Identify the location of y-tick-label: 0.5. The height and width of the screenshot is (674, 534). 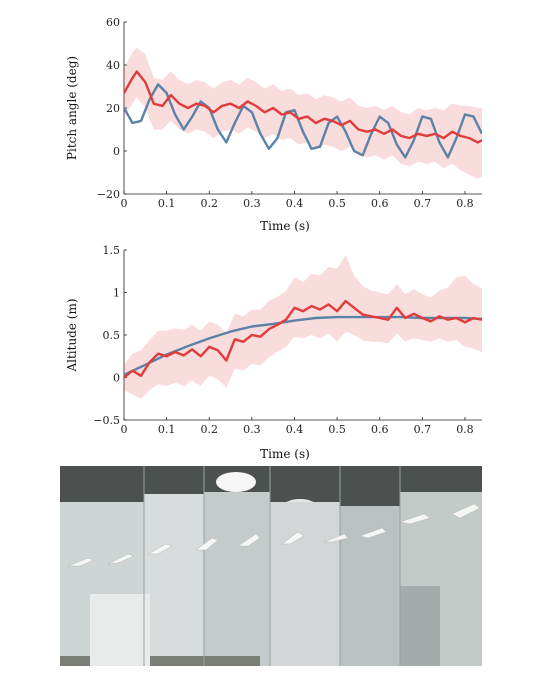
(112, 335).